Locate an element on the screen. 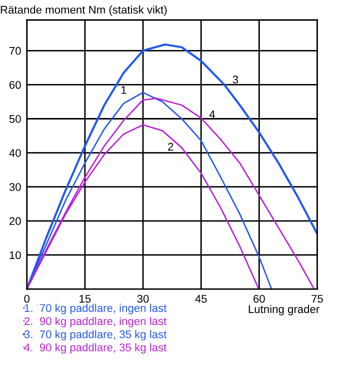 This screenshot has height=367, width=340. annotation: 4 is located at coordinates (212, 114).